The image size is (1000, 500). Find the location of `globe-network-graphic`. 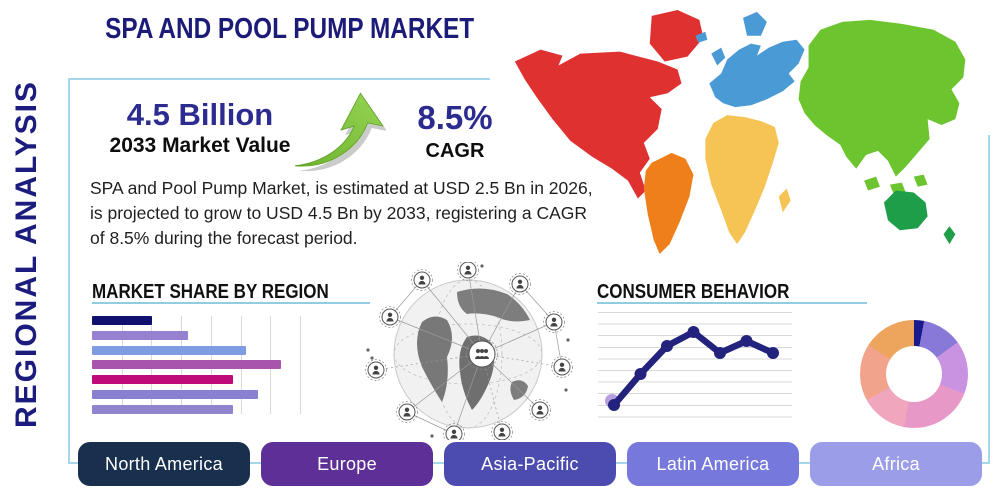

globe-network-graphic is located at coordinates (469, 351).